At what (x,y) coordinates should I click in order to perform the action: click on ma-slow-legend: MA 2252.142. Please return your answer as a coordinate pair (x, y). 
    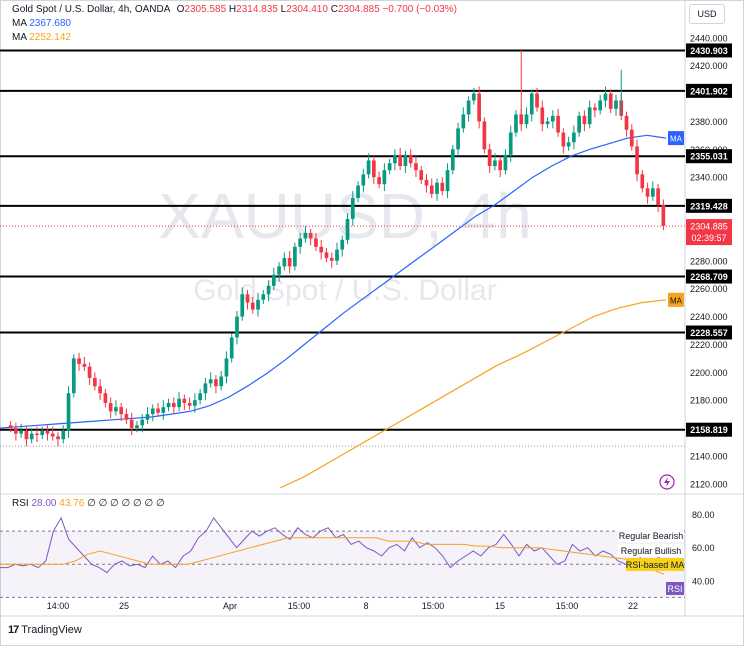
    Looking at the image, I should click on (41, 37).